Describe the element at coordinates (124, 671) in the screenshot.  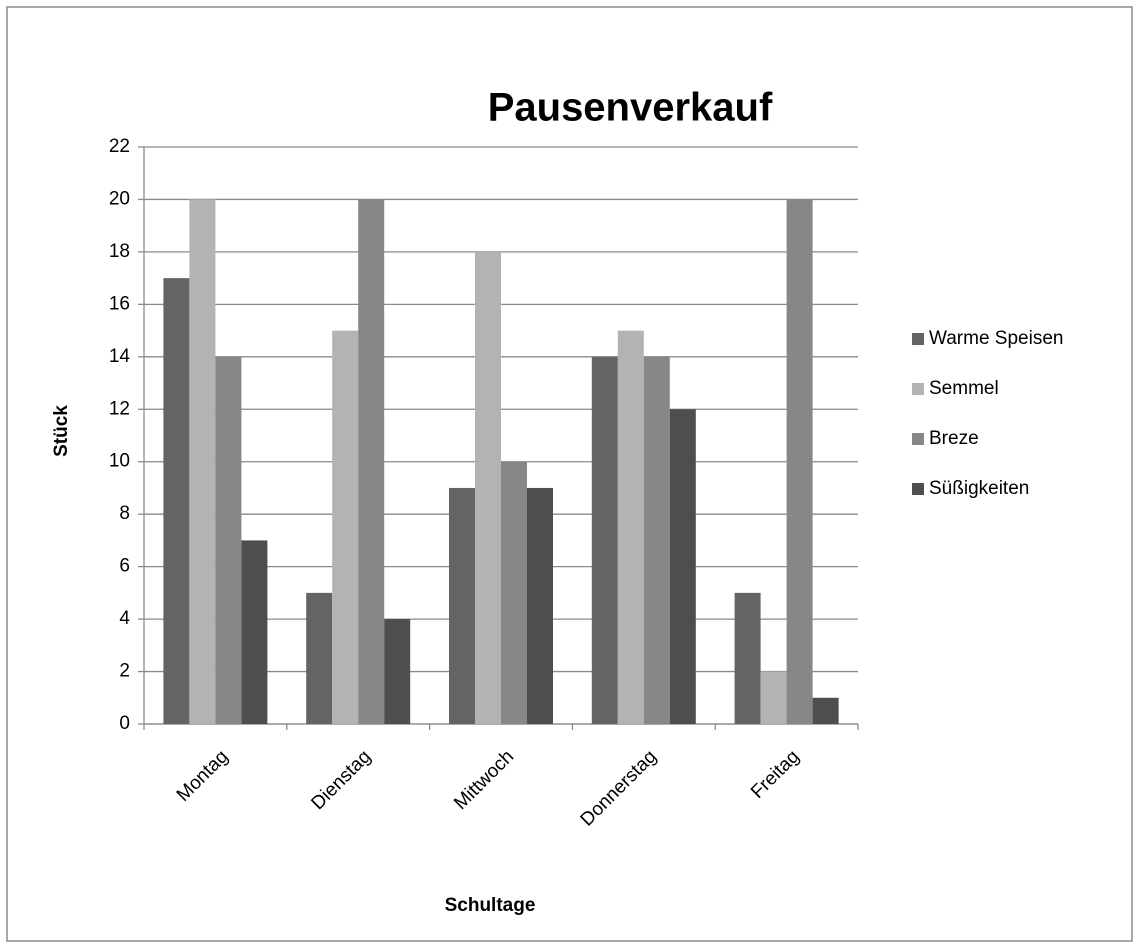
I see `y-tick-label: 2` at that location.